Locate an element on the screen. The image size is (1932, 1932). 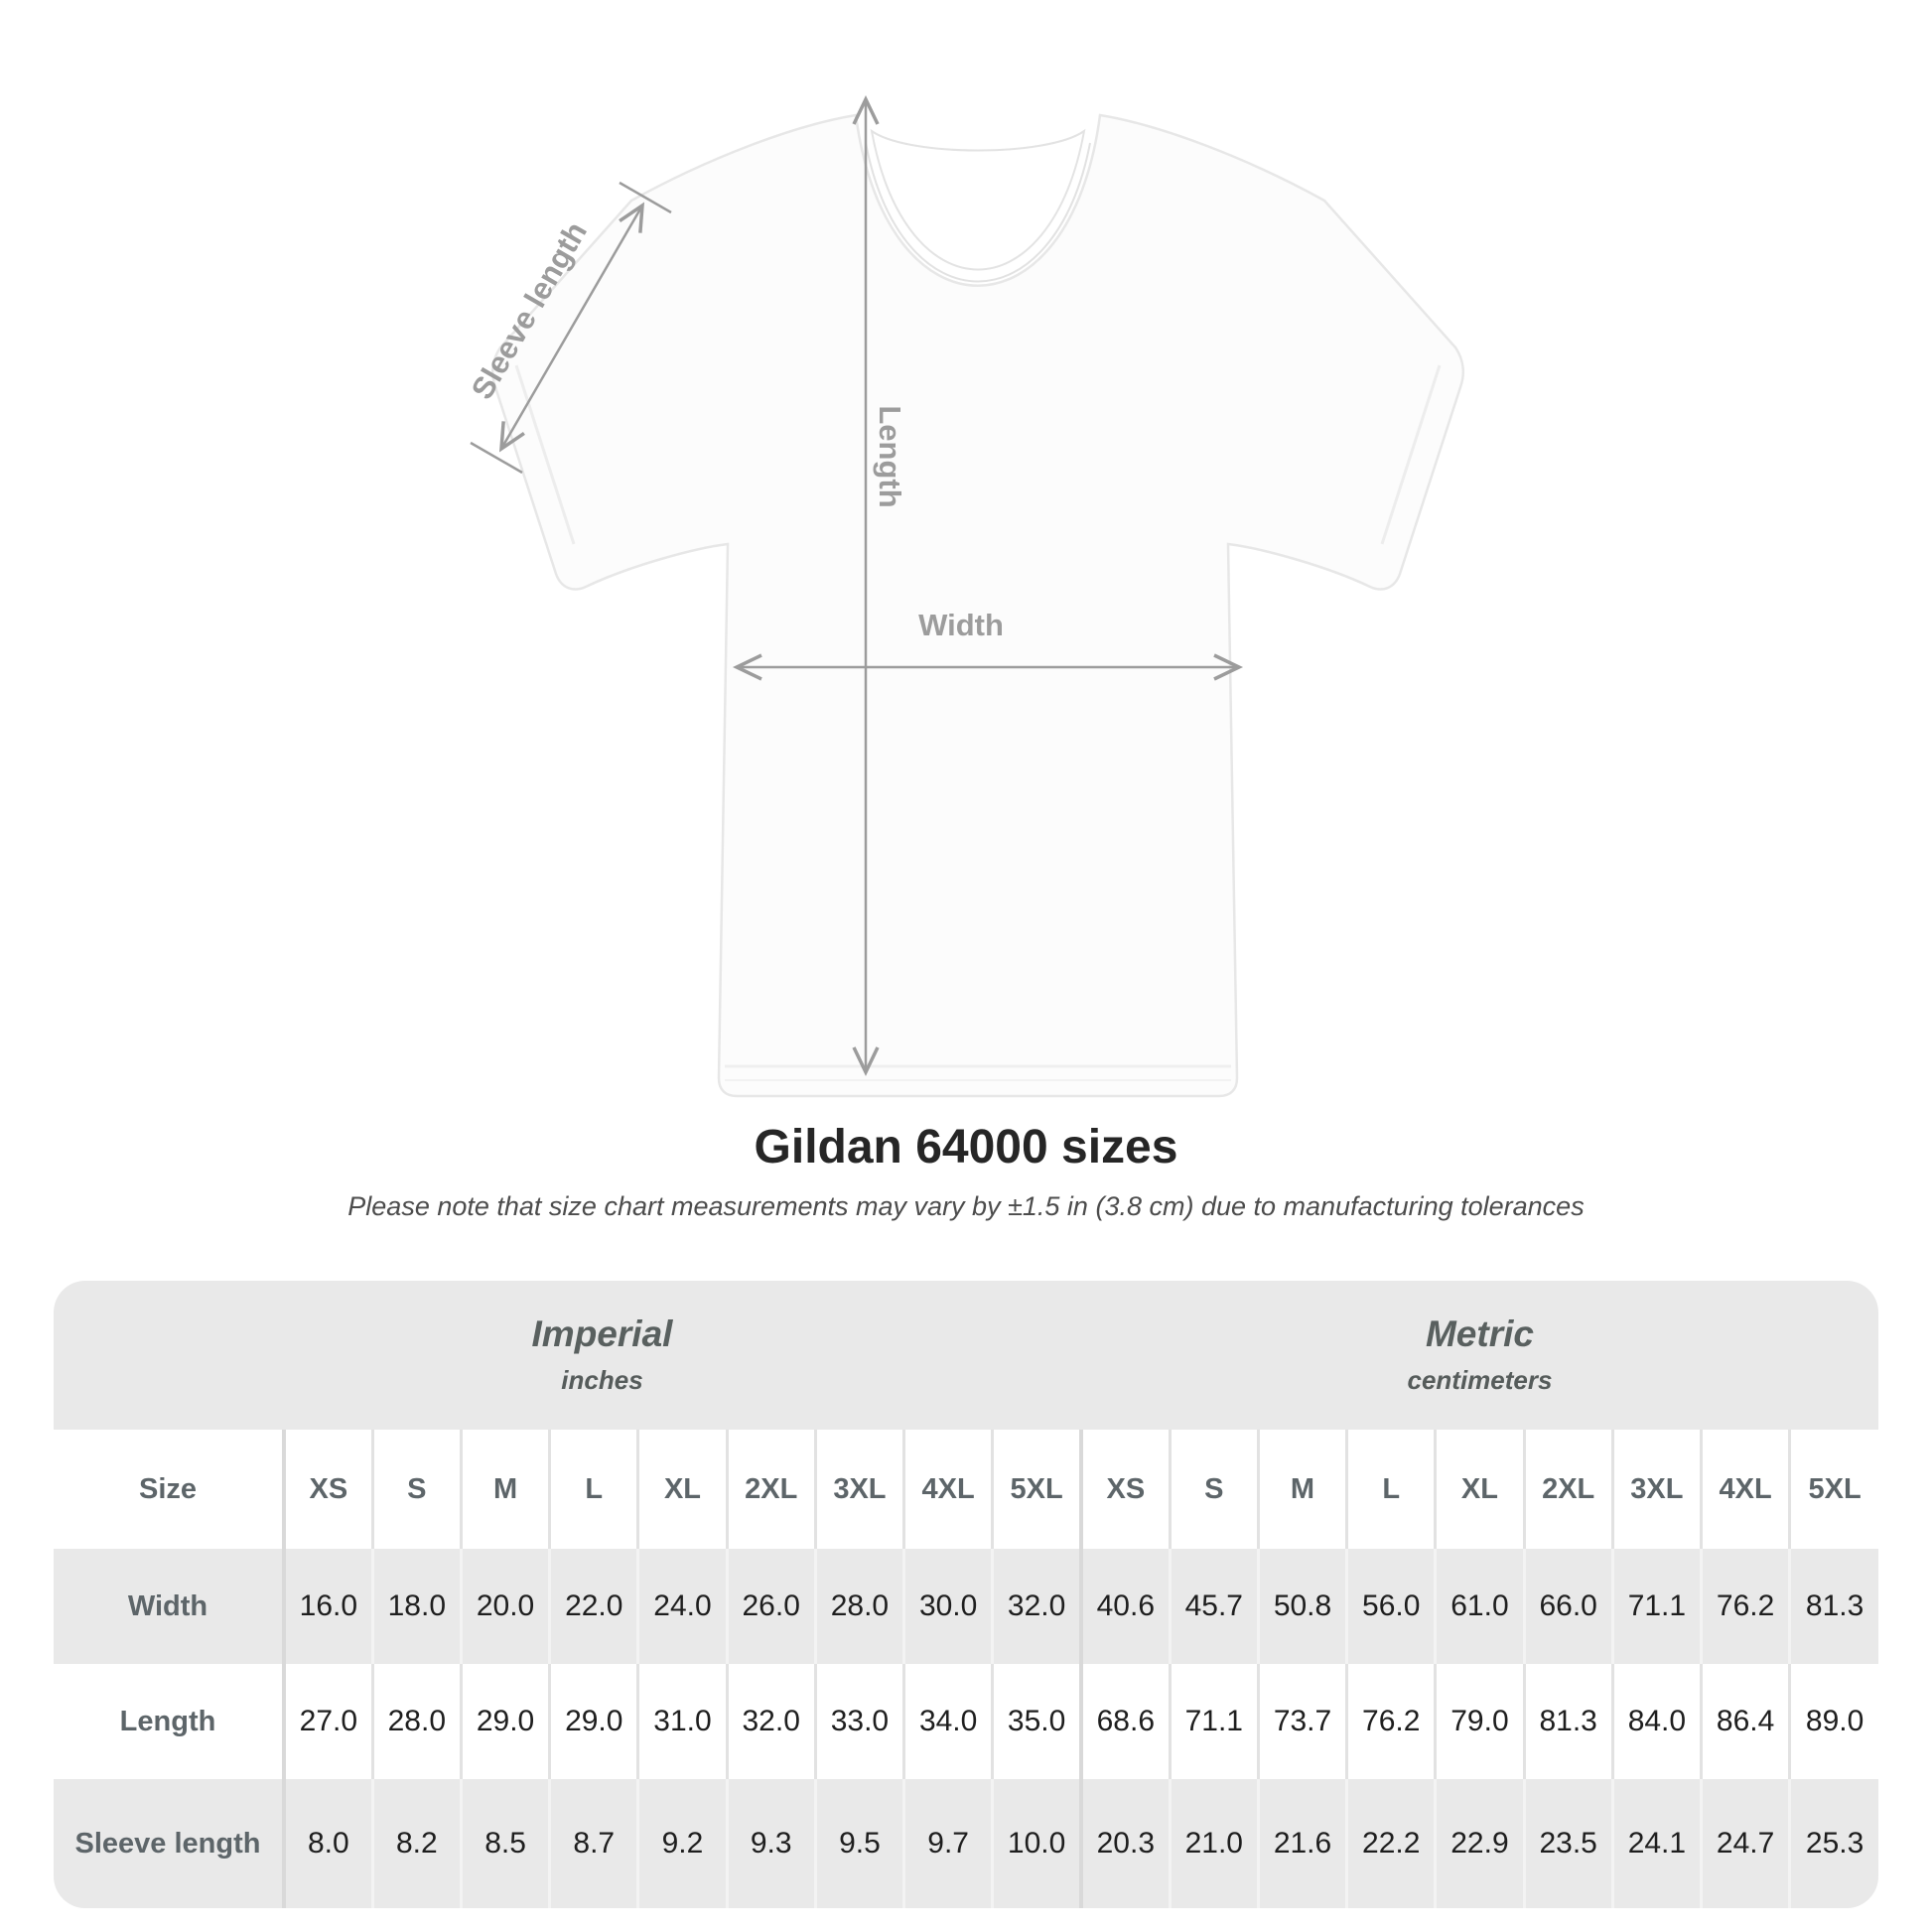
value-cell: 22.2 is located at coordinates (1390, 1844).